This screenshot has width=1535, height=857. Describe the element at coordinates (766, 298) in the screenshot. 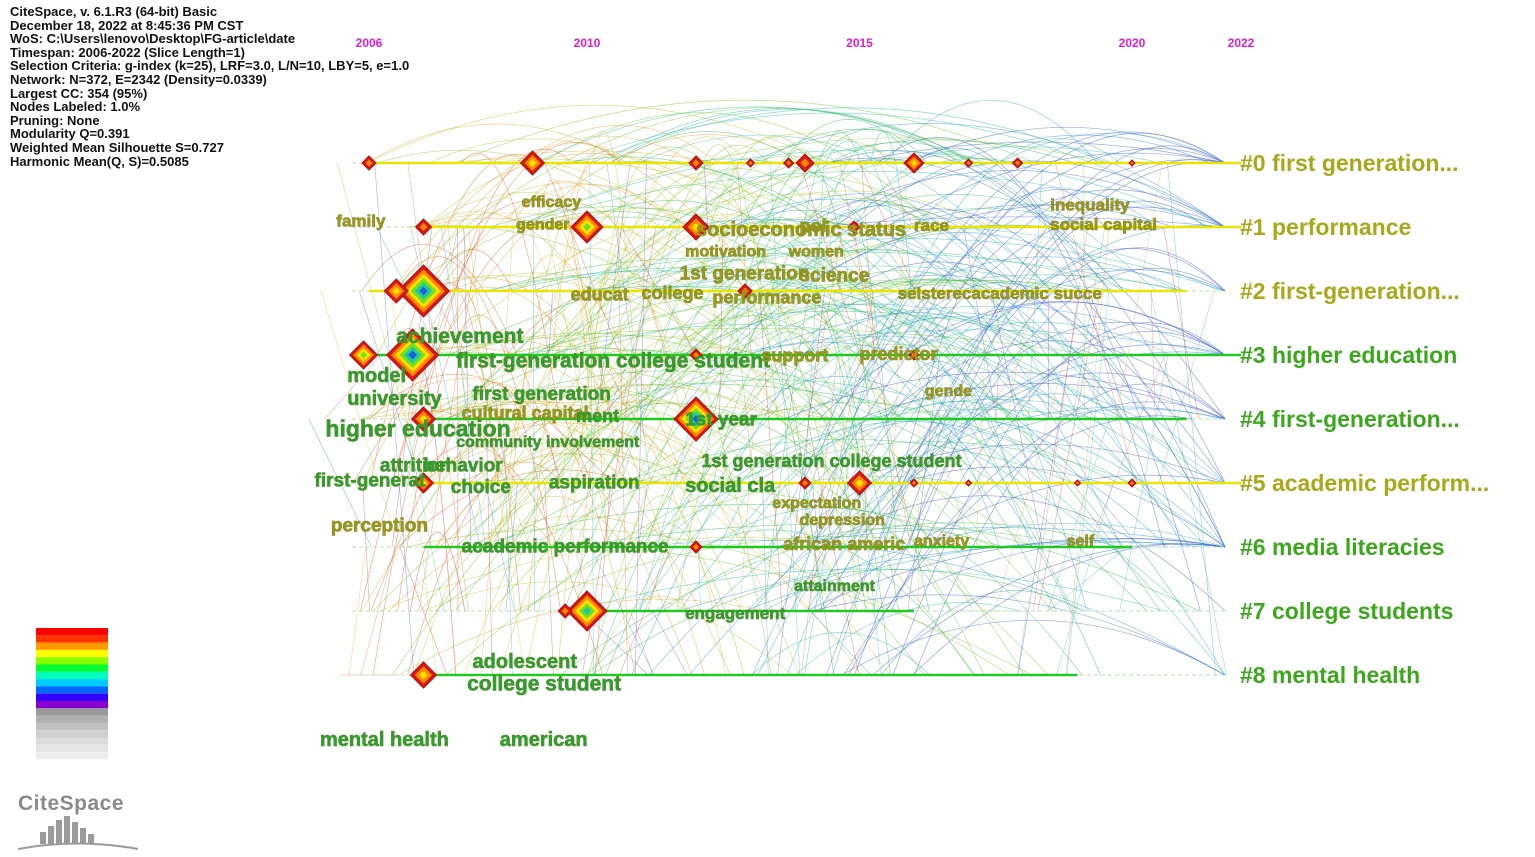

I see `keyword-label: performance` at that location.